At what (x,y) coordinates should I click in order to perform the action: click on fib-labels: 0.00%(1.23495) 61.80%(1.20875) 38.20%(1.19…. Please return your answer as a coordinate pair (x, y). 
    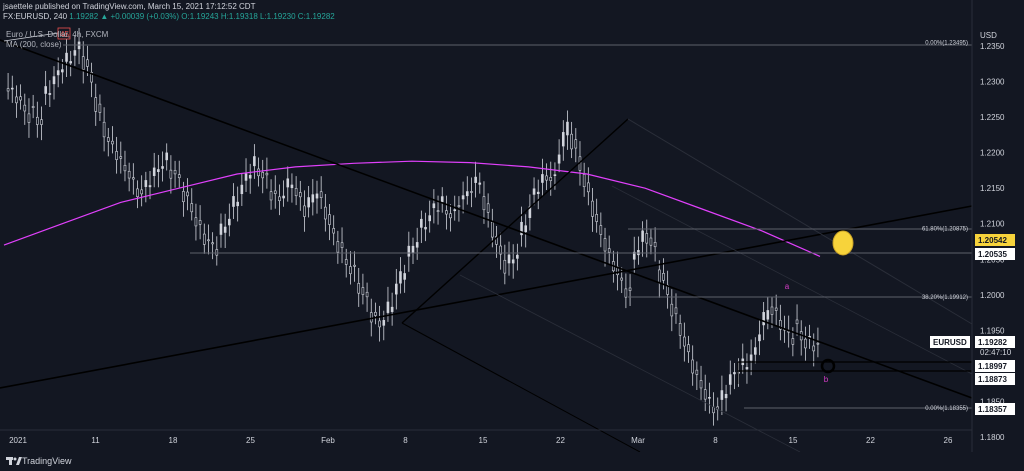
    Looking at the image, I should click on (945, 225).